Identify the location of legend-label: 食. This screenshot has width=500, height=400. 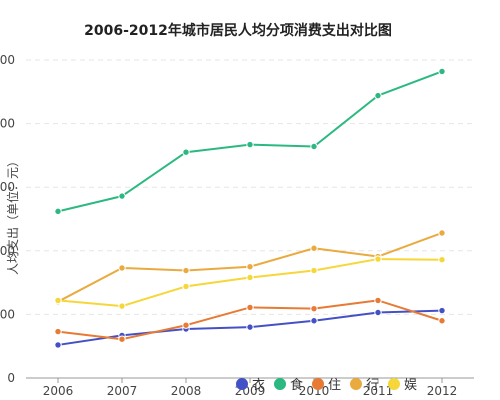
(296, 385).